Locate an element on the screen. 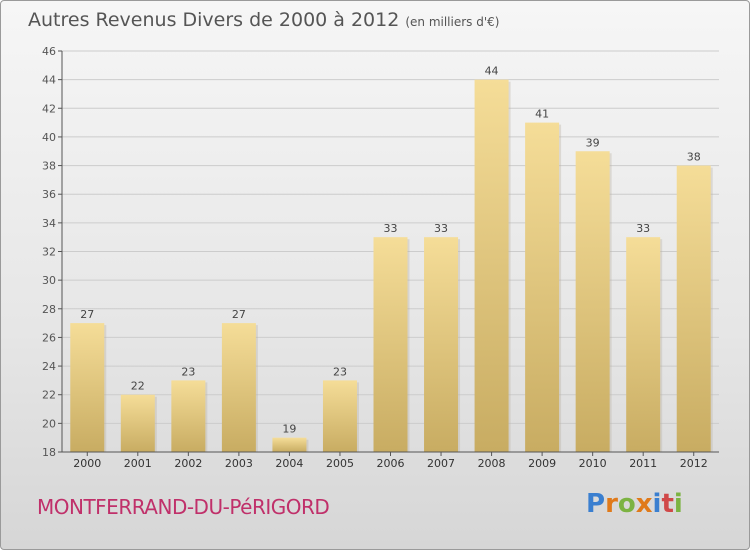 The width and height of the screenshot is (750, 550). y-tick-label: 32 is located at coordinates (49, 252).